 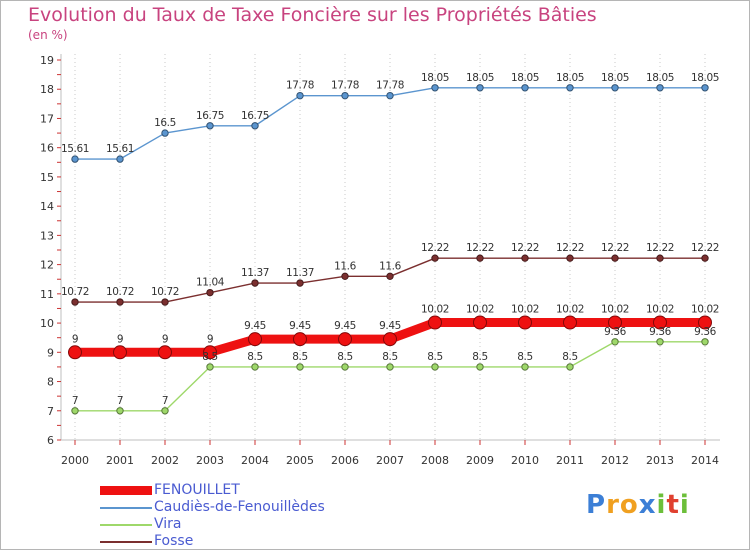 What do you see at coordinates (126, 490) in the screenshot?
I see `legend-swatch-fenouillet` at bounding box center [126, 490].